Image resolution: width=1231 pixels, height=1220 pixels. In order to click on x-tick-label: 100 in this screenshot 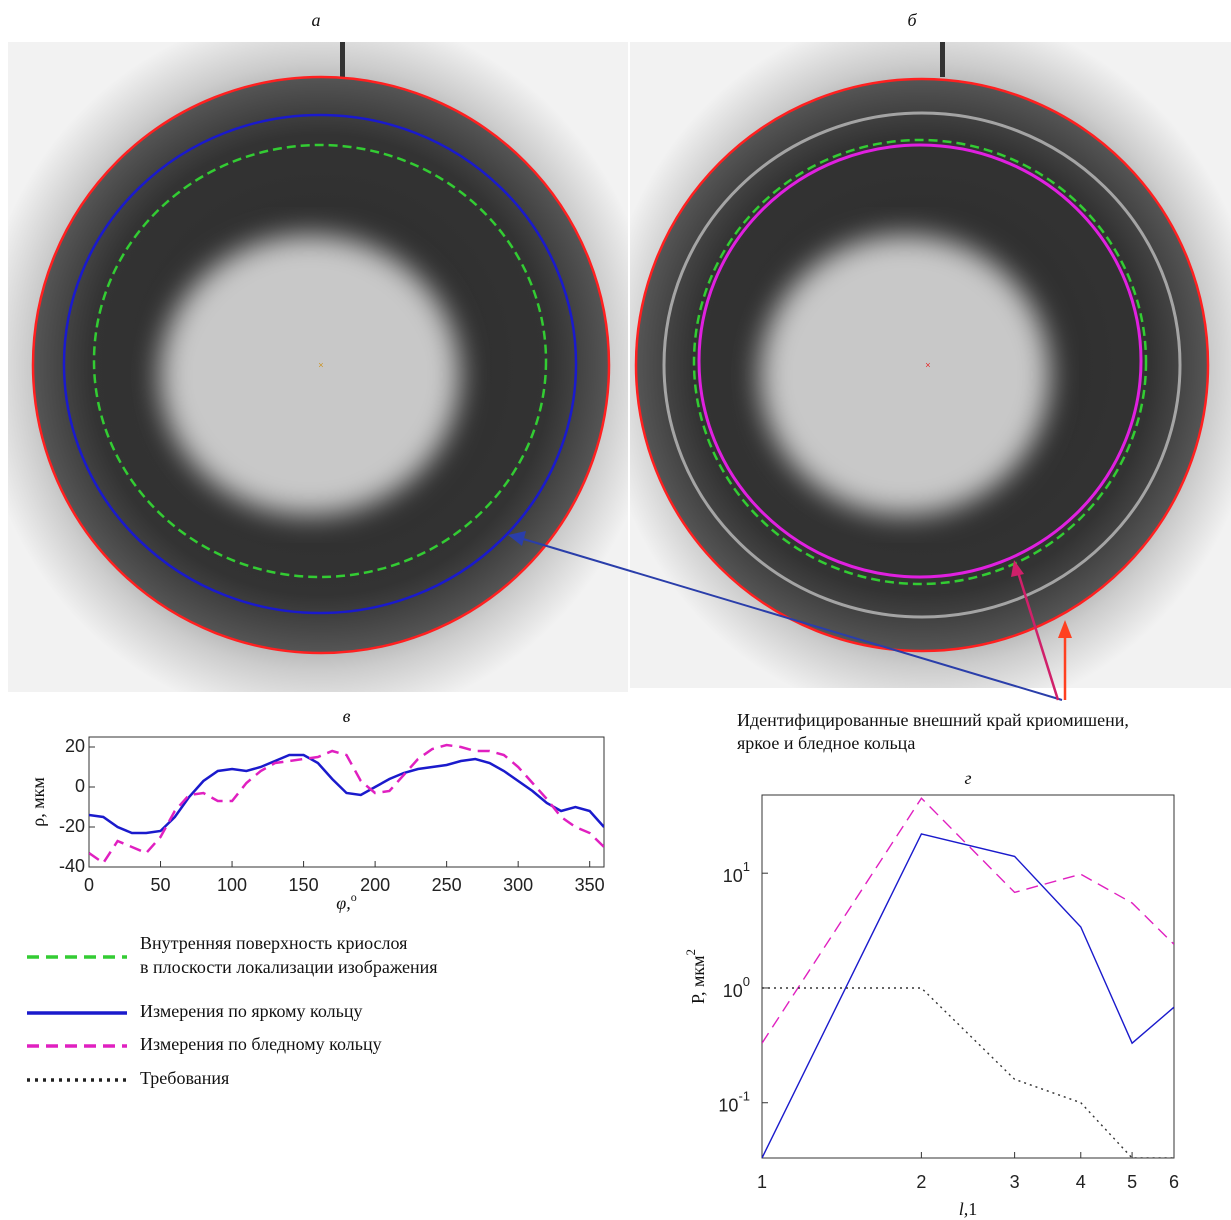, I will do `click(232, 885)`.